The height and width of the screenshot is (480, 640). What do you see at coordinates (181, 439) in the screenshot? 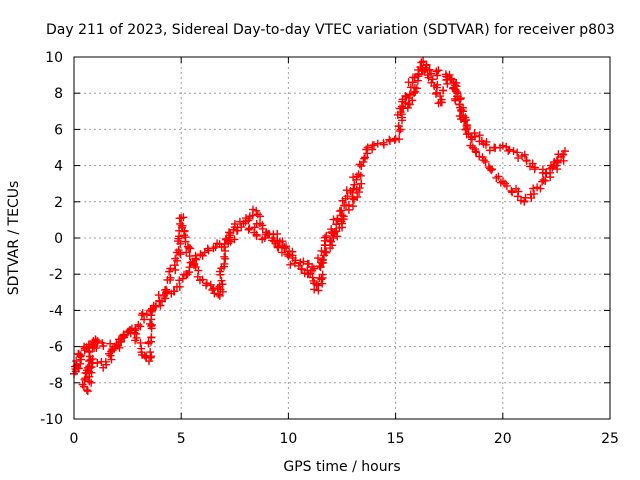
I see `x-tick-label: 5` at bounding box center [181, 439].